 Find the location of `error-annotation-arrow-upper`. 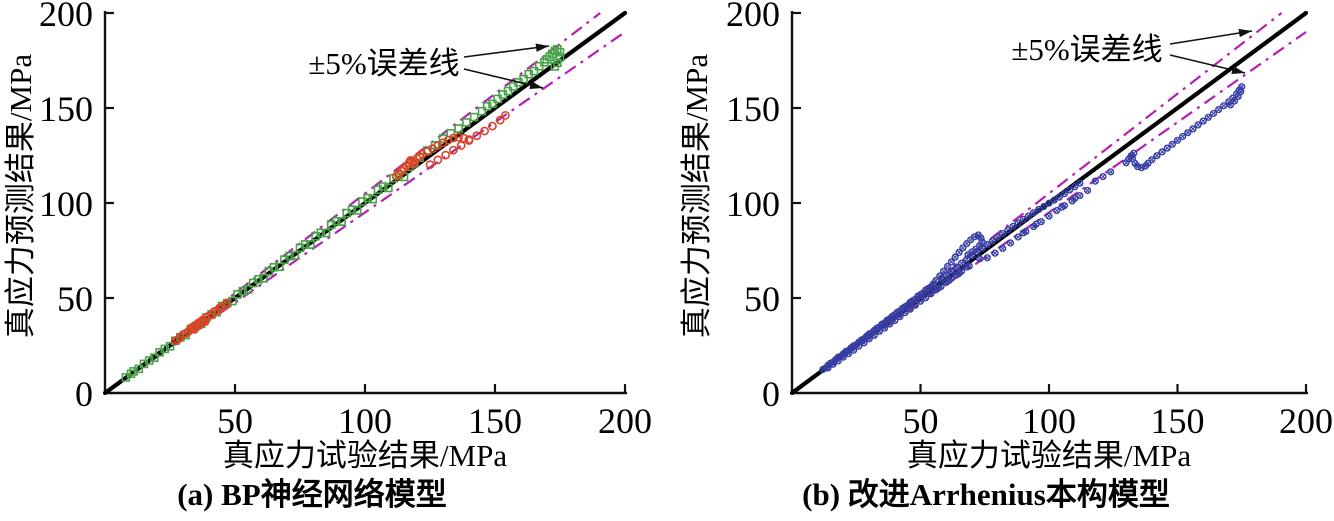

error-annotation-arrow-upper is located at coordinates (1211, 37).